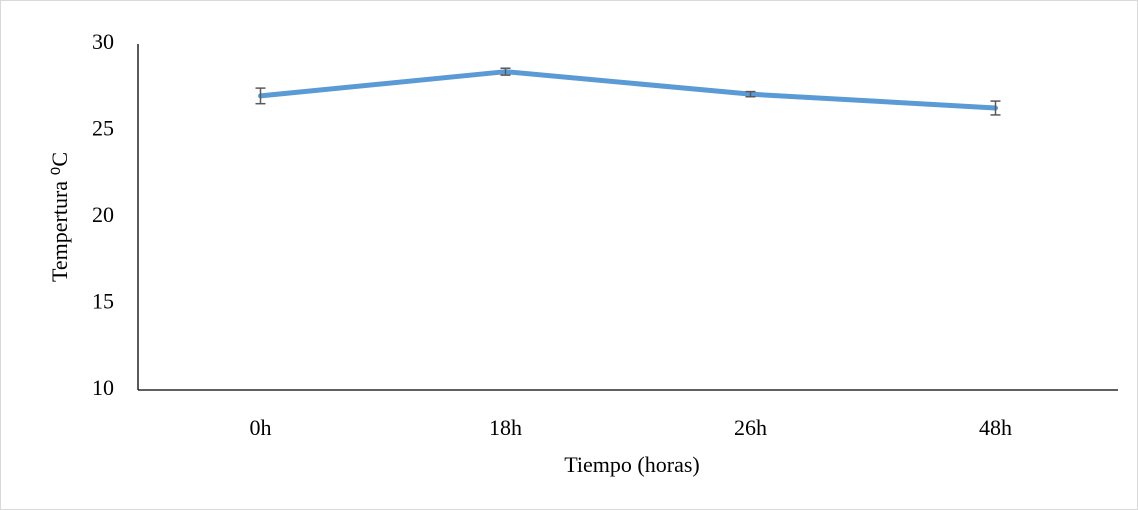 This screenshot has height=510, width=1138. What do you see at coordinates (103, 128) in the screenshot?
I see `y-tick-label: 25` at bounding box center [103, 128].